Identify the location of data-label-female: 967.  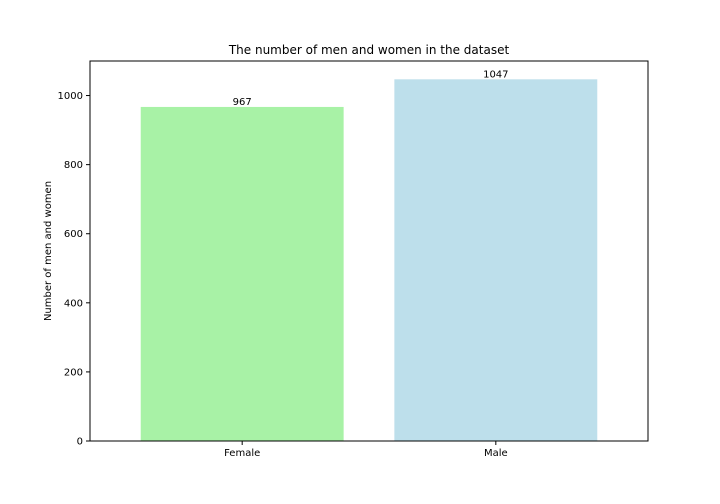
(242, 102).